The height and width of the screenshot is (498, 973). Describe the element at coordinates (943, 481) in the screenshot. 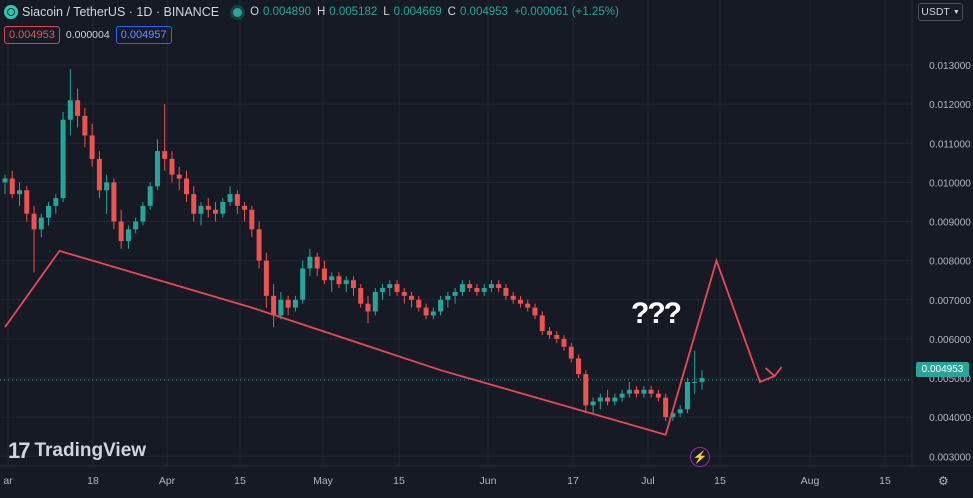

I see `settings-gear-icon: ⚙` at that location.